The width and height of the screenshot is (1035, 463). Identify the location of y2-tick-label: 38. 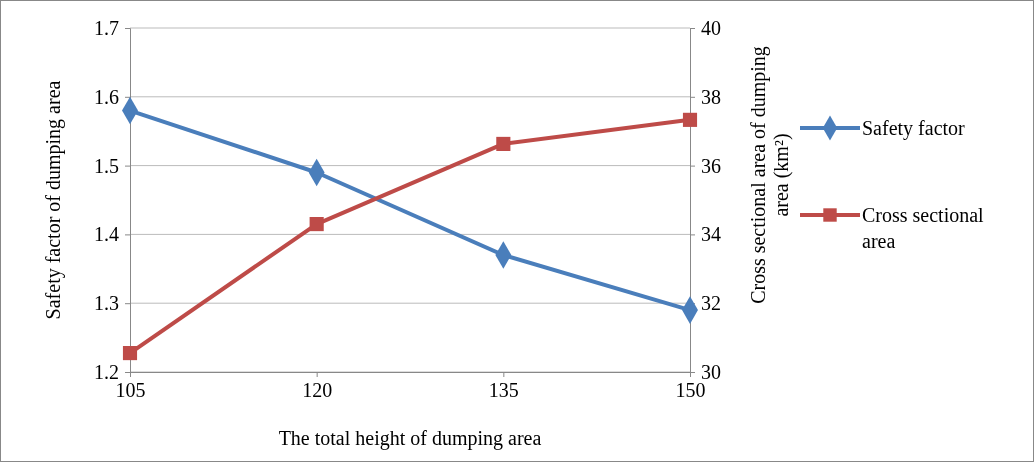
(711, 96).